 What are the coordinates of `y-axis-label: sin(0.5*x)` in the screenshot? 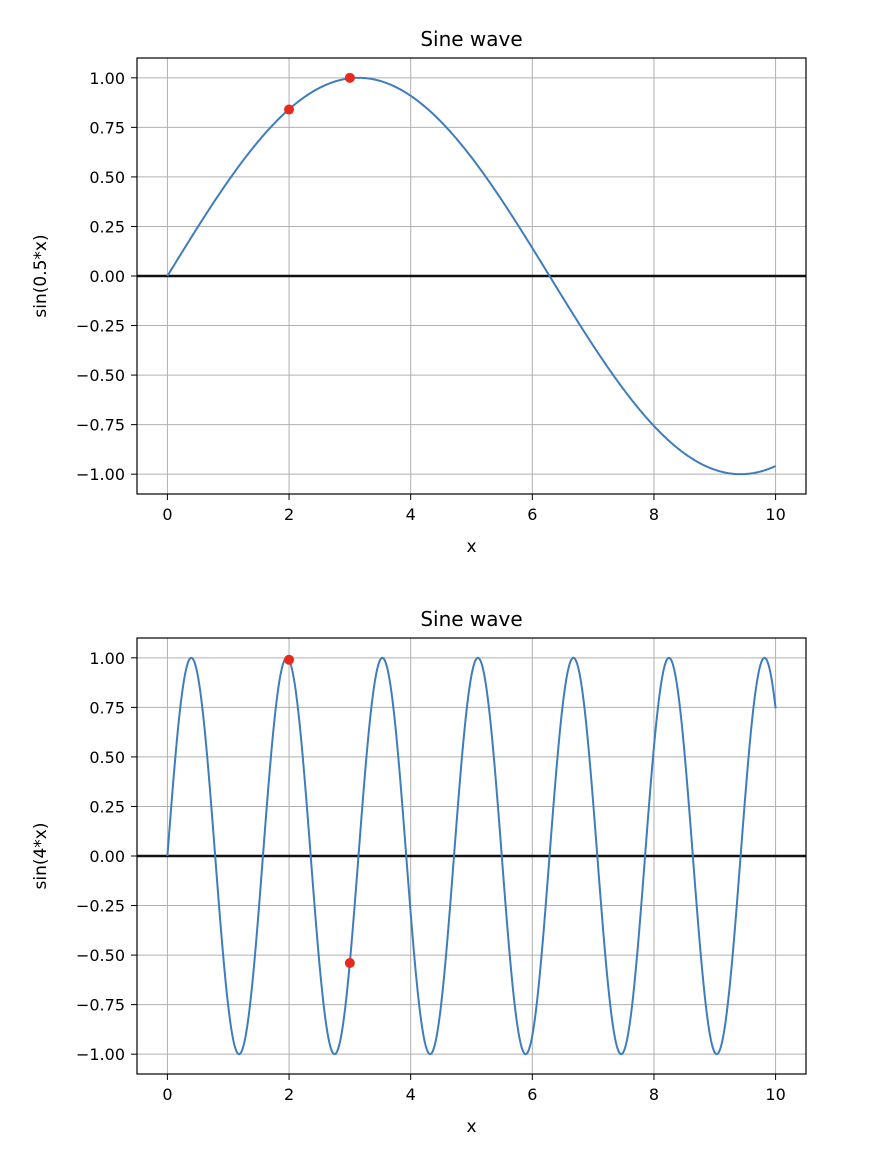 It's located at (41, 275).